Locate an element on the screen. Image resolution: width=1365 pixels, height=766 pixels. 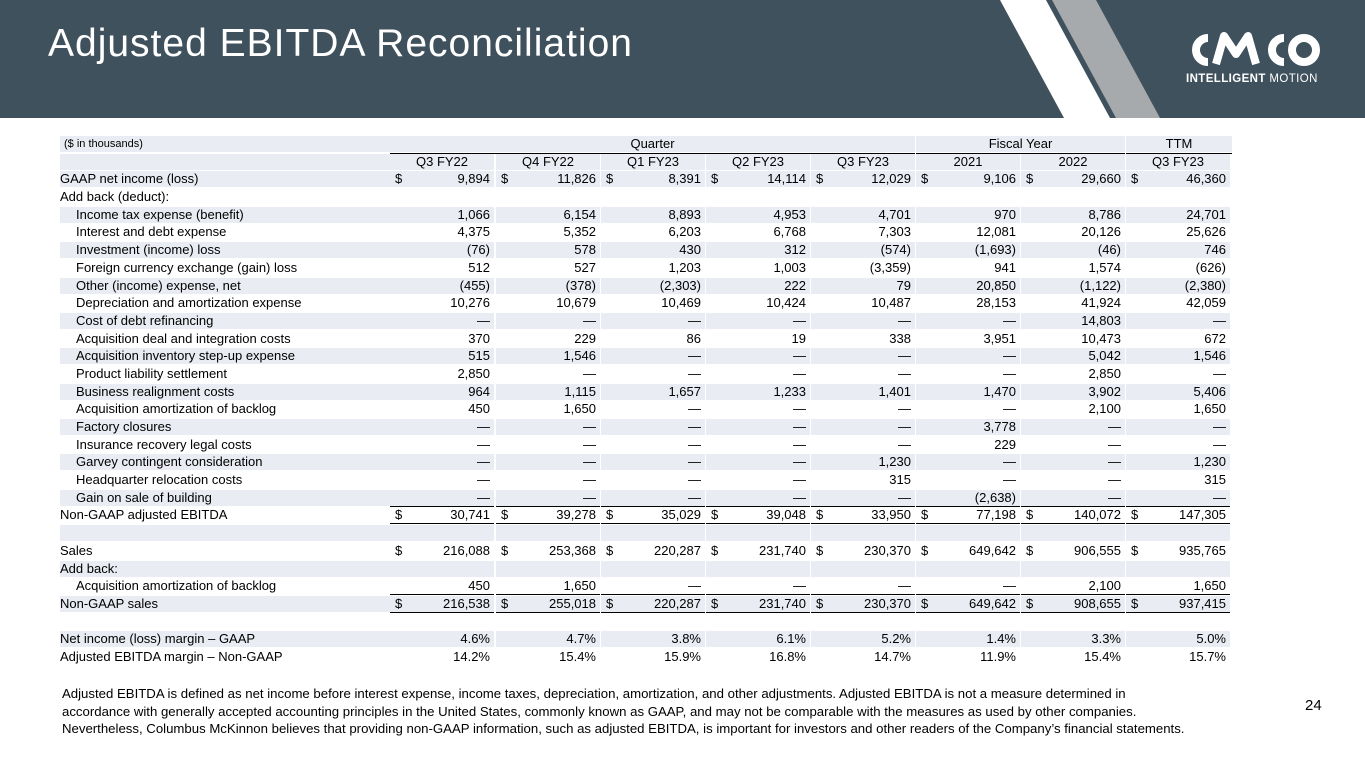
table-cell: 1,470 is located at coordinates (968, 391).